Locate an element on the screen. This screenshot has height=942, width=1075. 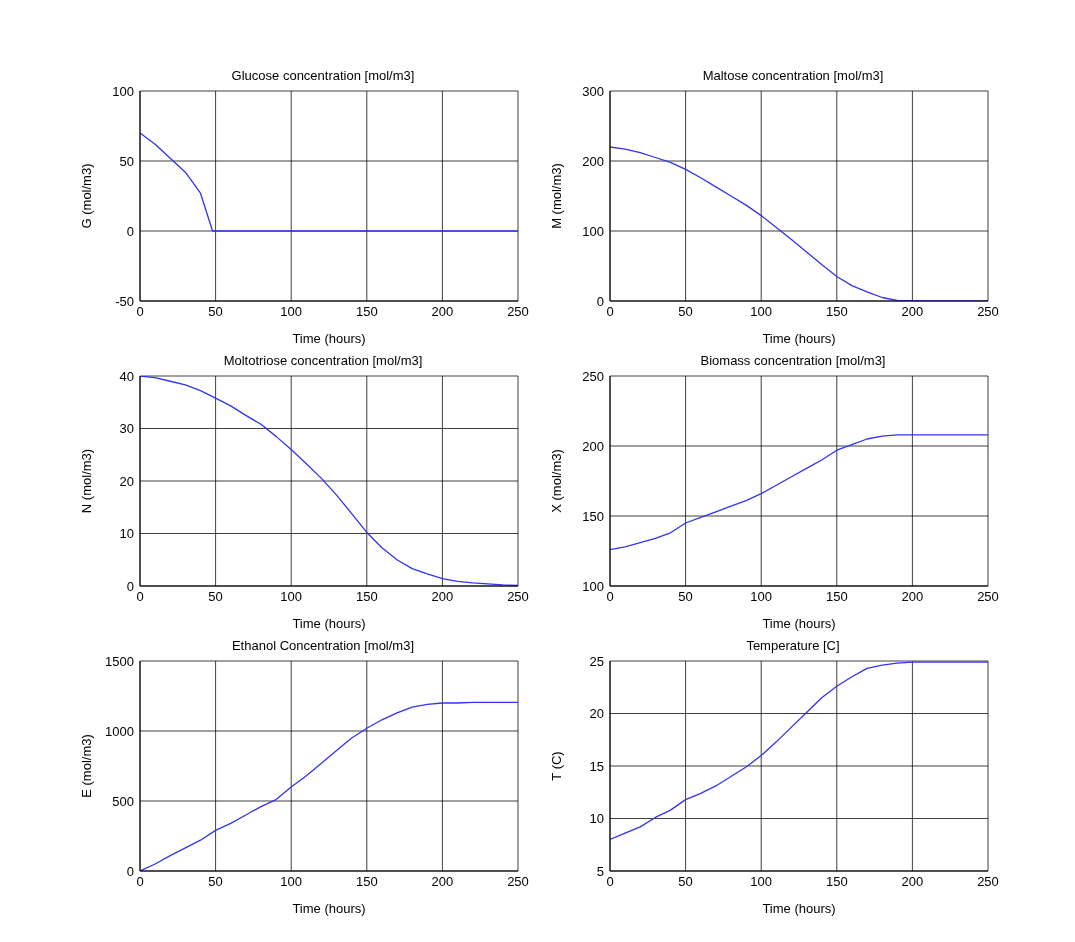
y-axis-title: M (mol/m3) is located at coordinates (556, 196).